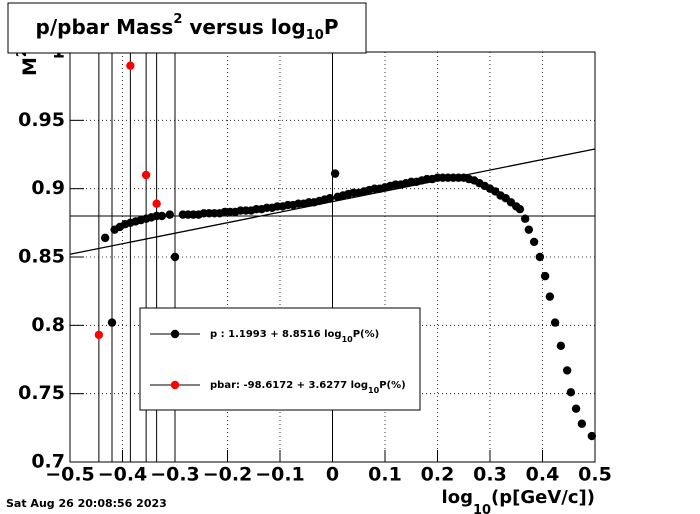  Describe the element at coordinates (276, 334) in the screenshot. I see `legend-name: p : 1.1993 + 8.8516 log` at that location.